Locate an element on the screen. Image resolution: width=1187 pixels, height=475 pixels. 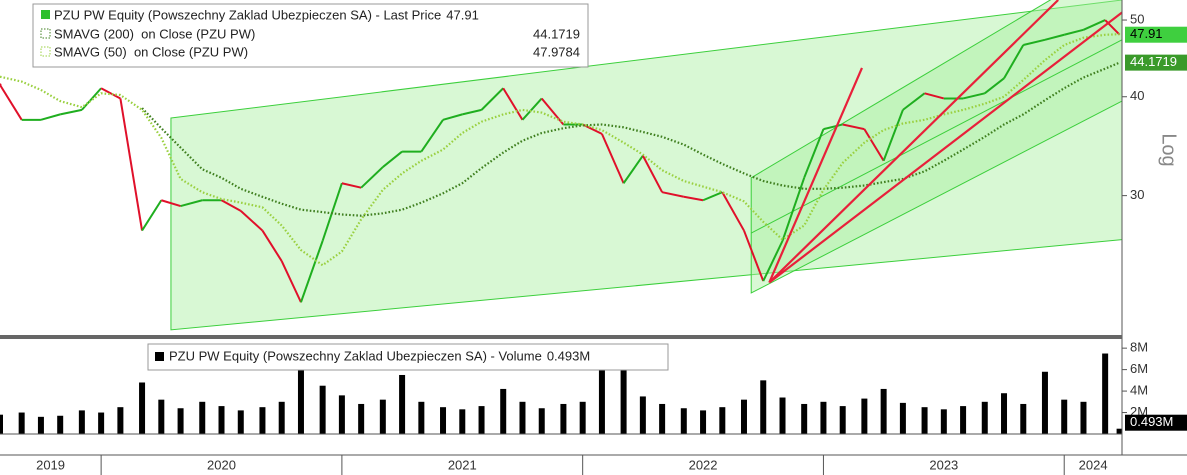
x-tick-label: 2020 is located at coordinates (221, 464).